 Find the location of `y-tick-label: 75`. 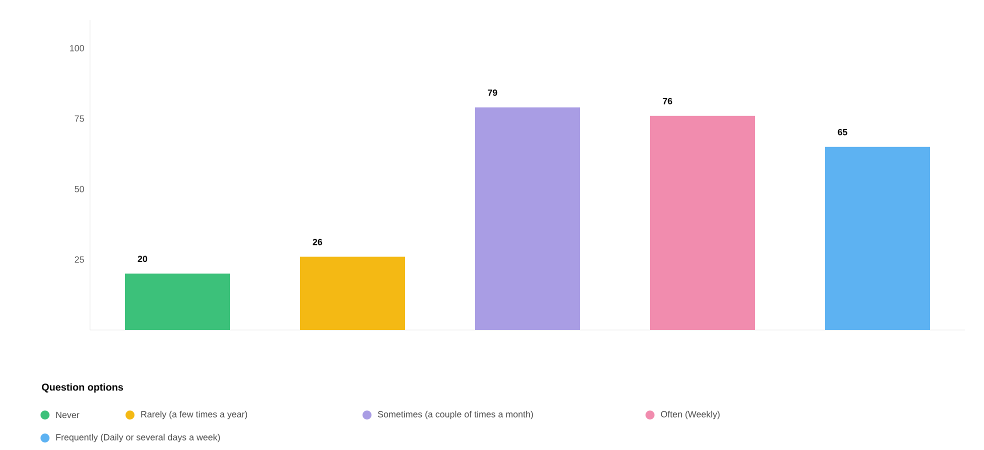

y-tick-label: 75 is located at coordinates (79, 119).